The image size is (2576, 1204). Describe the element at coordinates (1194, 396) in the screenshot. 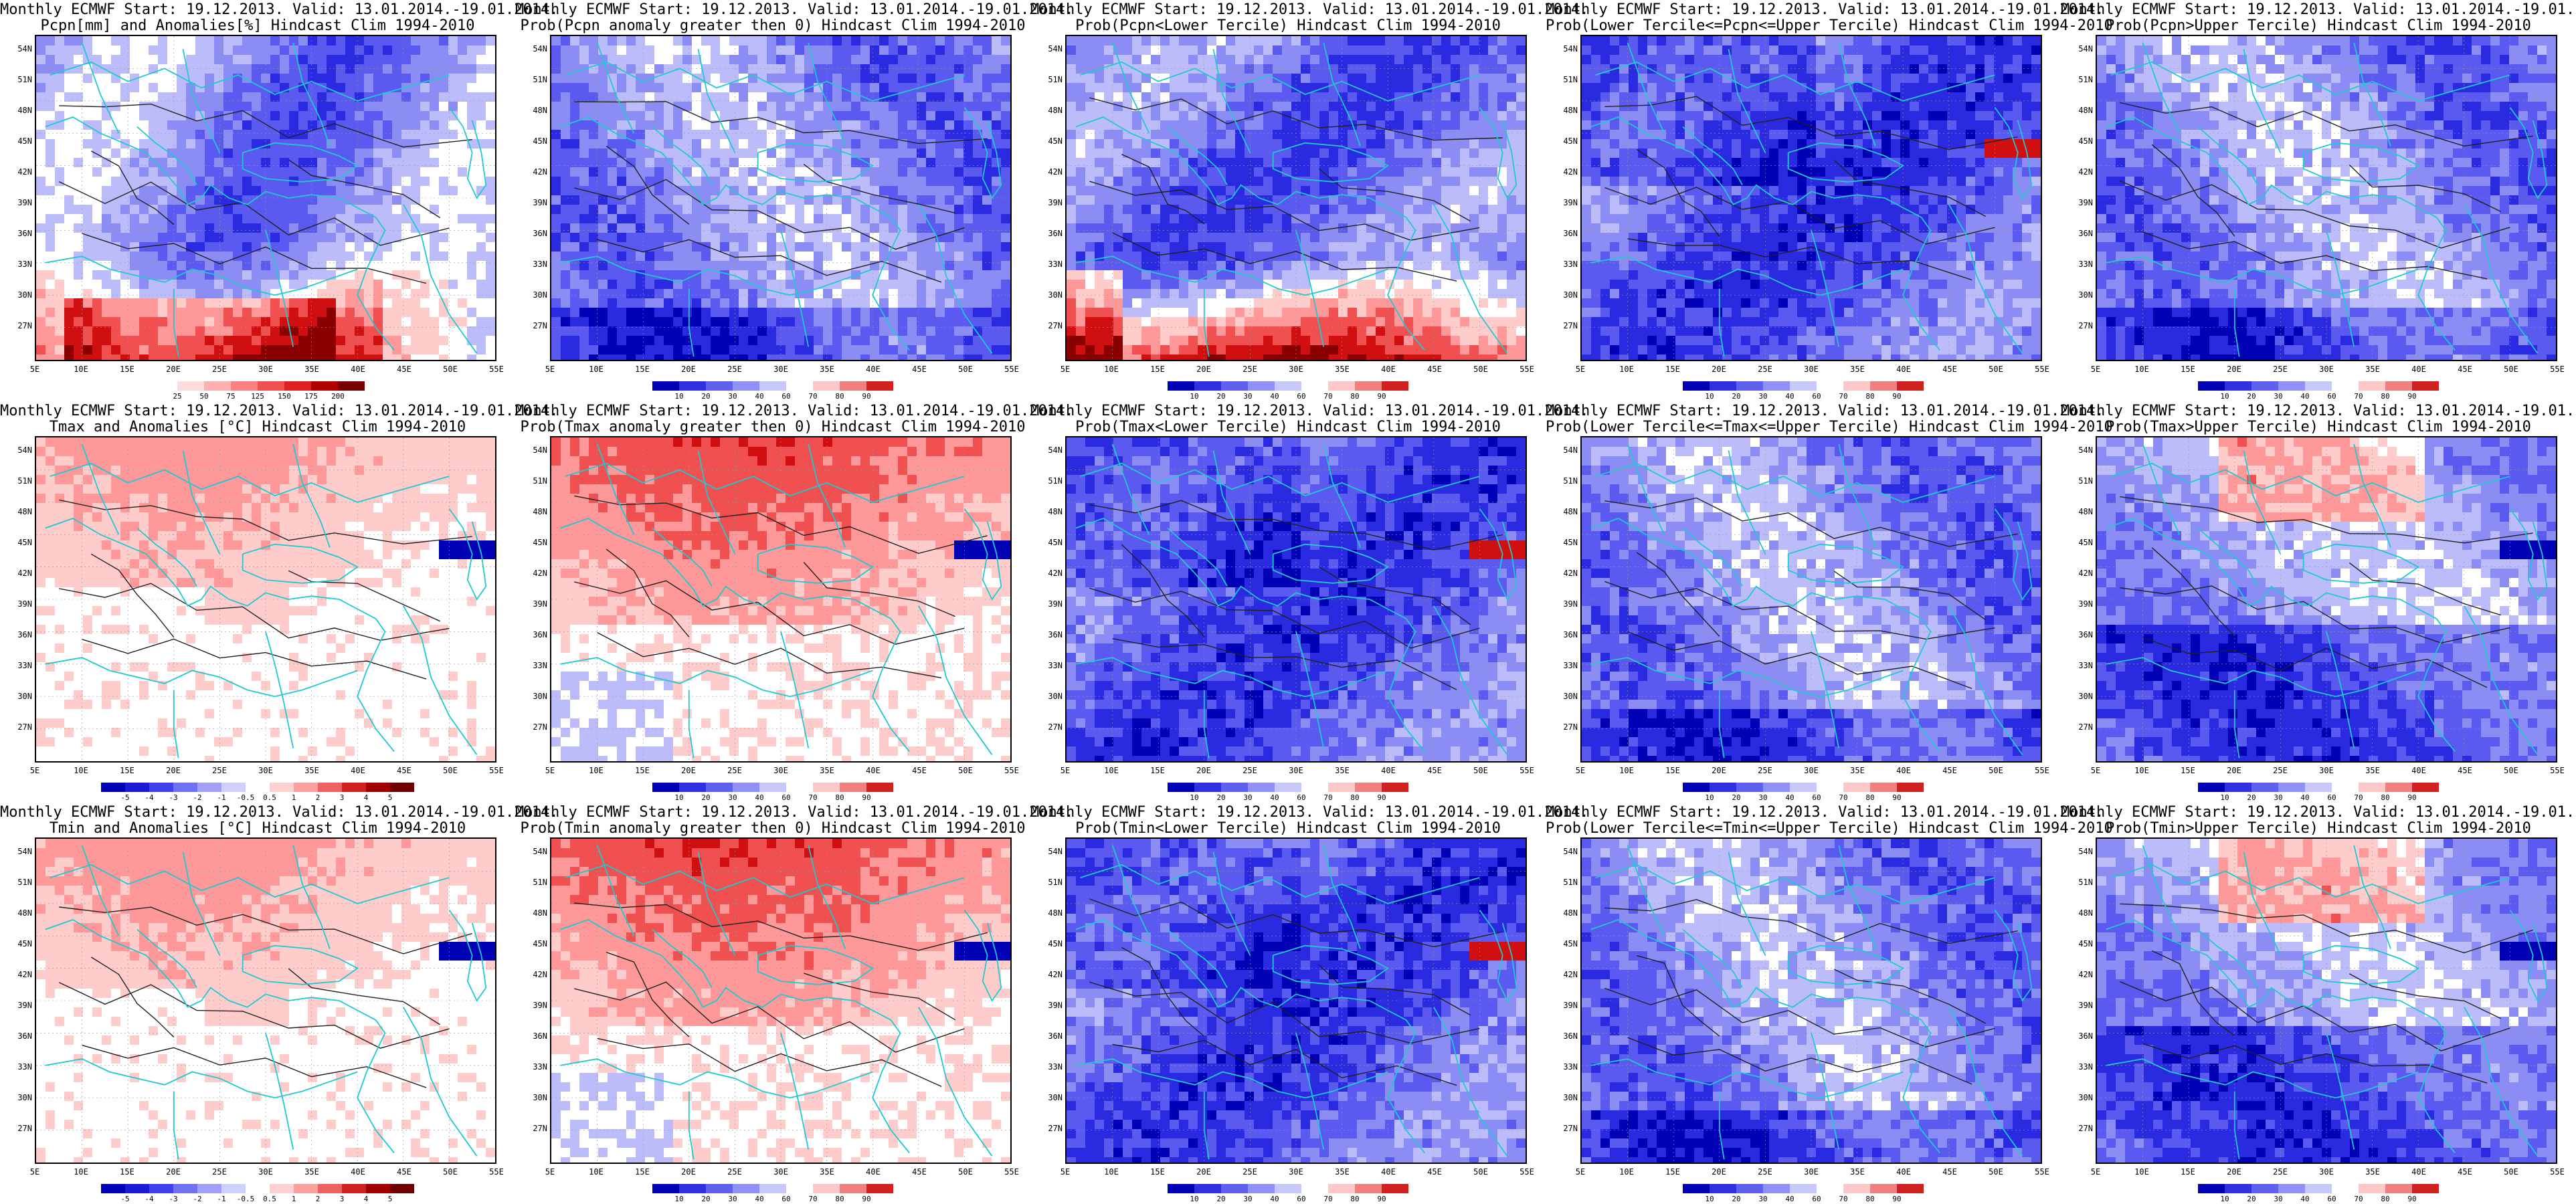

I see `colorbar-tick-label: 10` at that location.